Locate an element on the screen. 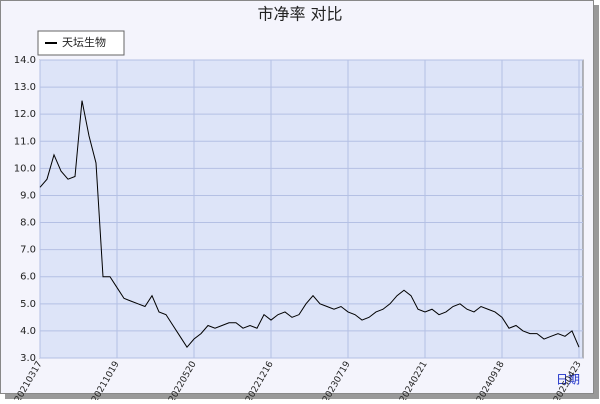 This screenshot has width=600, height=404. y-tick-label: 7.0 is located at coordinates (28, 250).